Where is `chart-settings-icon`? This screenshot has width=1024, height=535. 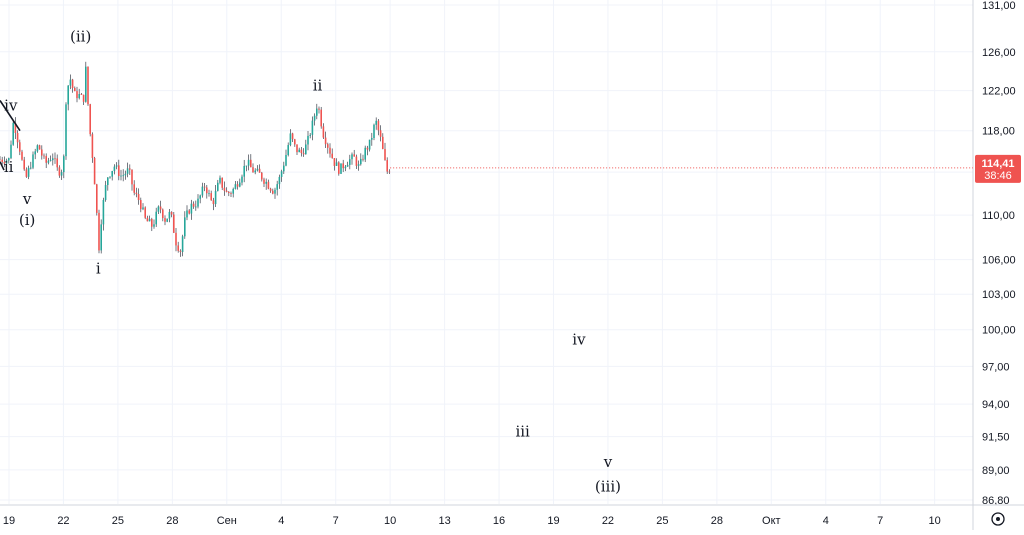
chart-settings-icon is located at coordinates (998, 519).